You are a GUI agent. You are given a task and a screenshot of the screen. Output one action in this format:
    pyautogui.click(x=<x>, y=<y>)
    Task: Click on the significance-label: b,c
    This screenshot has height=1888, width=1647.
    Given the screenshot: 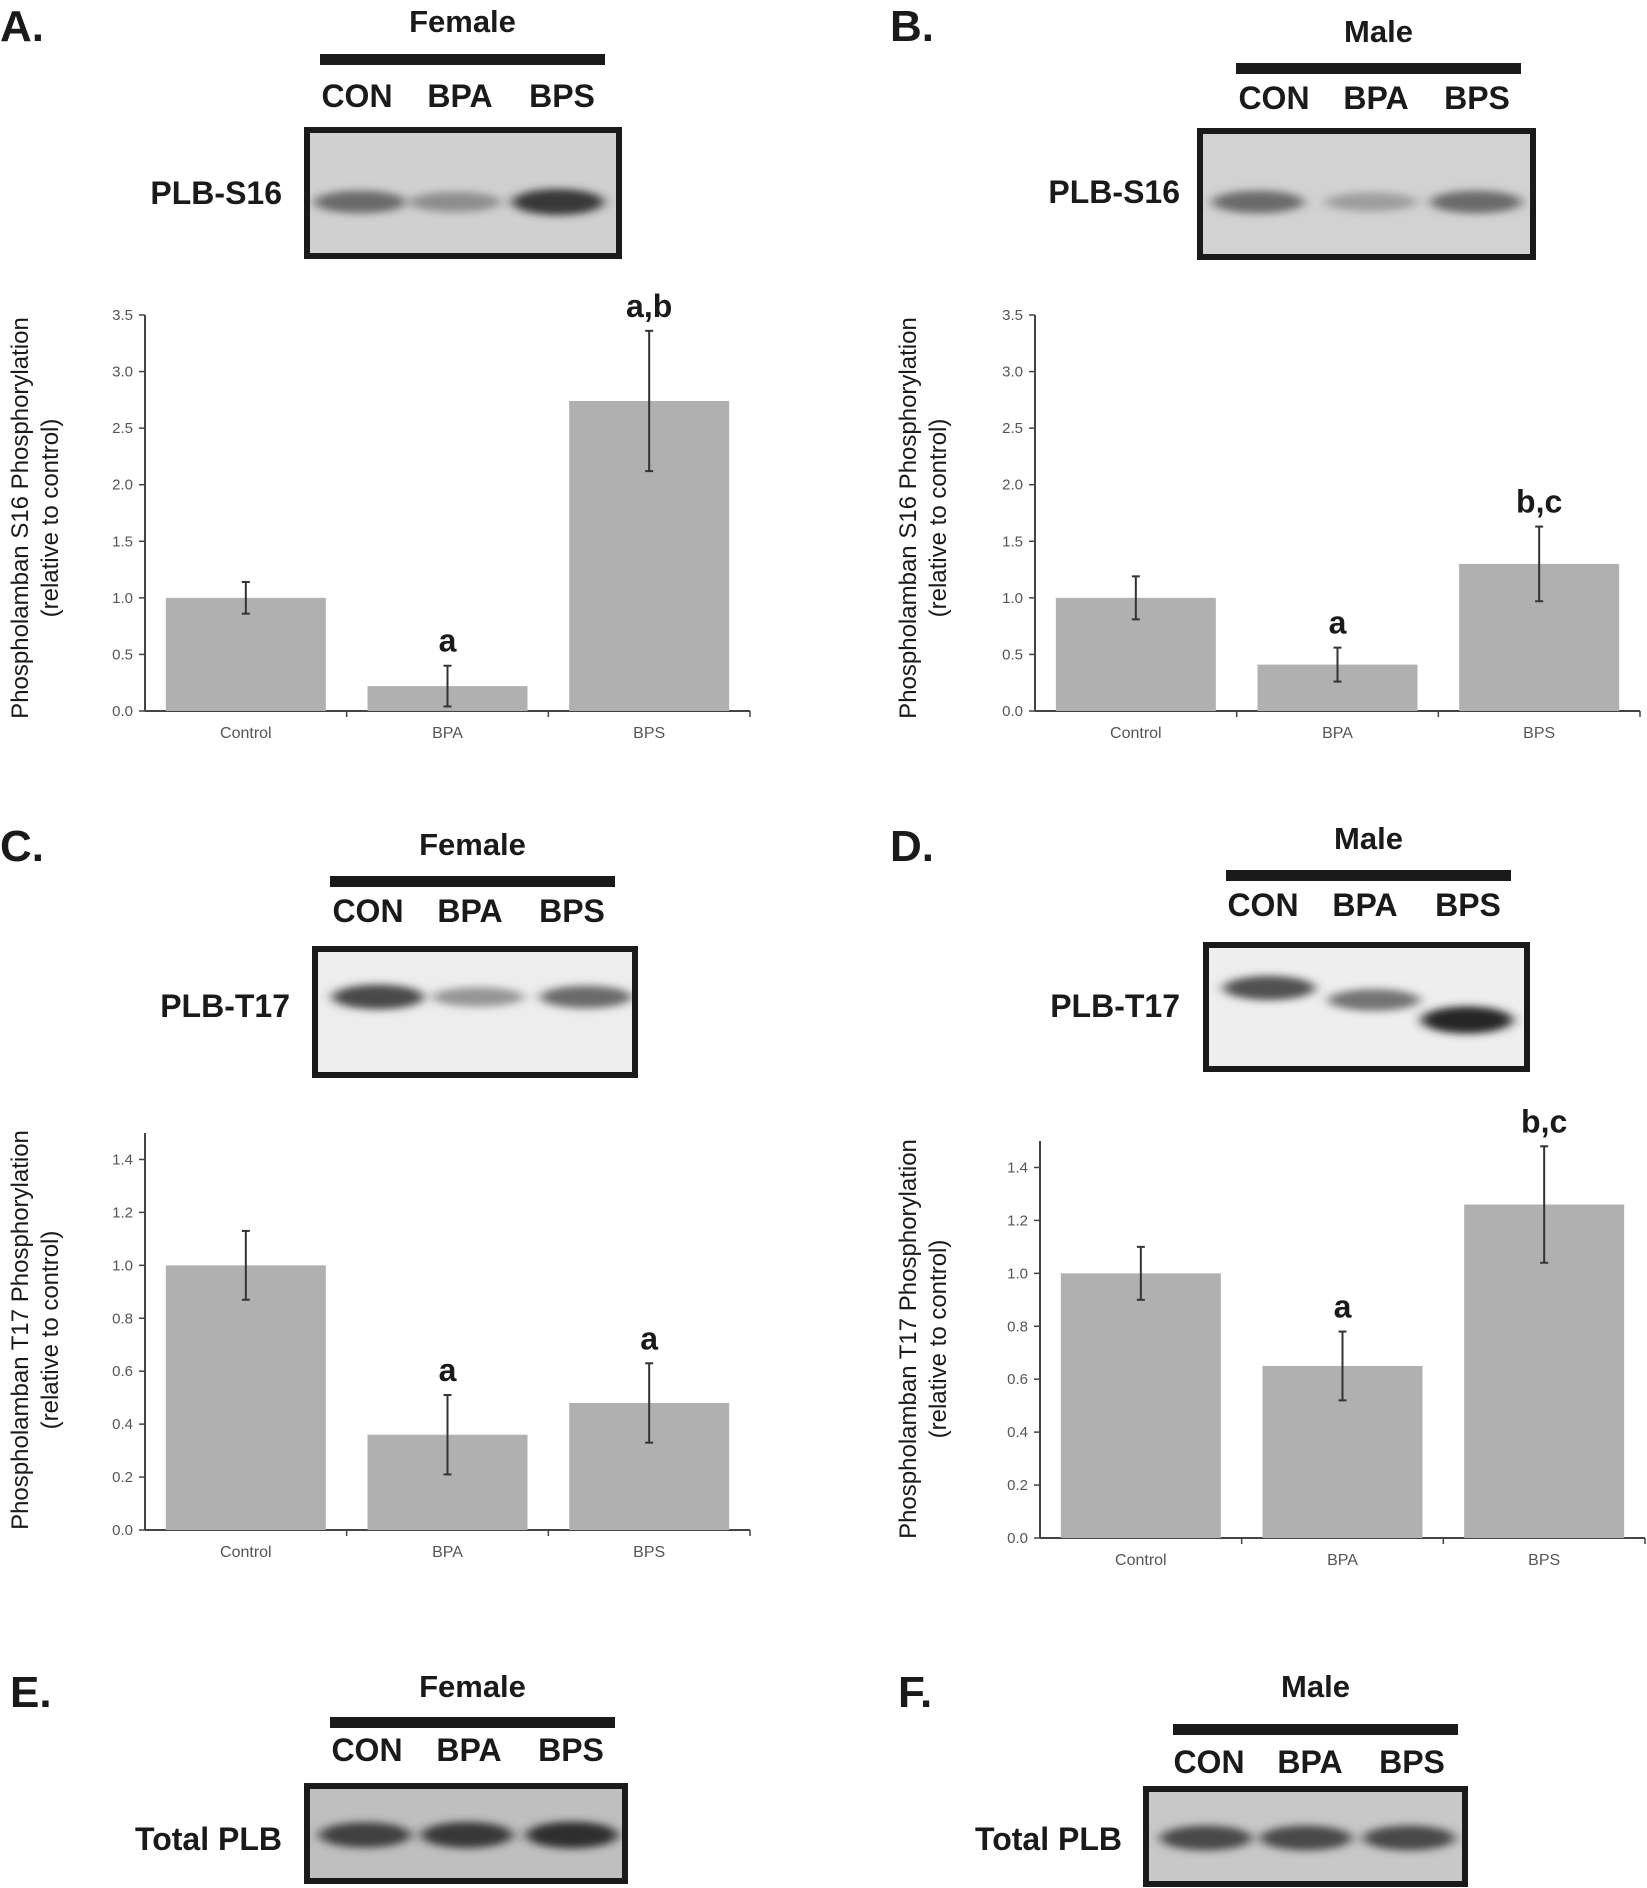 What is the action you would take?
    pyautogui.click(x=1539, y=502)
    